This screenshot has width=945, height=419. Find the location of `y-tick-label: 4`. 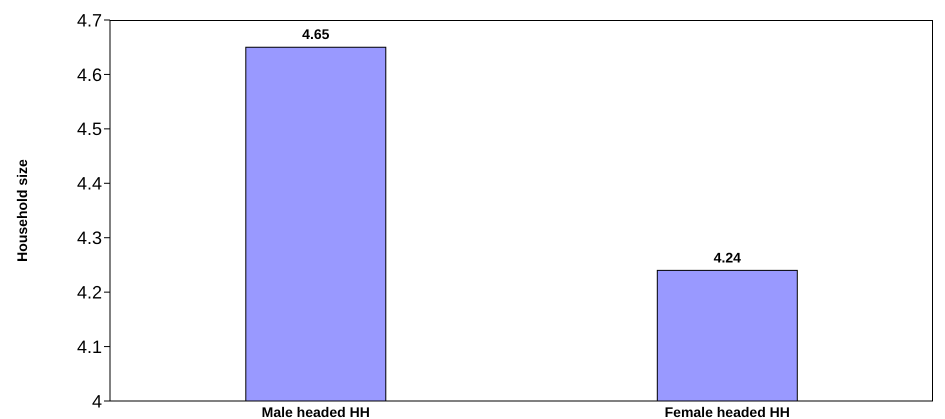

y-tick-label: 4 is located at coordinates (97, 401).